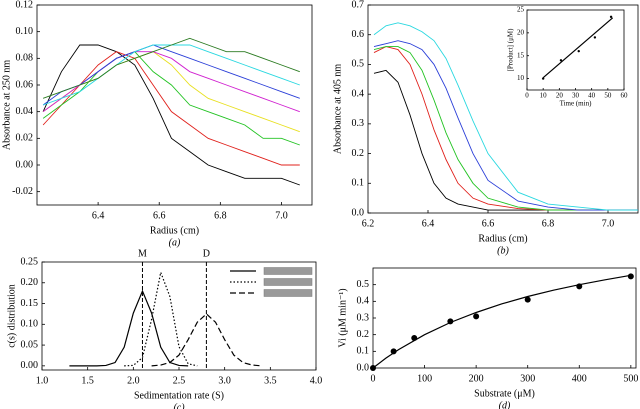 This screenshot has width=640, height=409. I want to click on panel-caption: (a), so click(175, 242).